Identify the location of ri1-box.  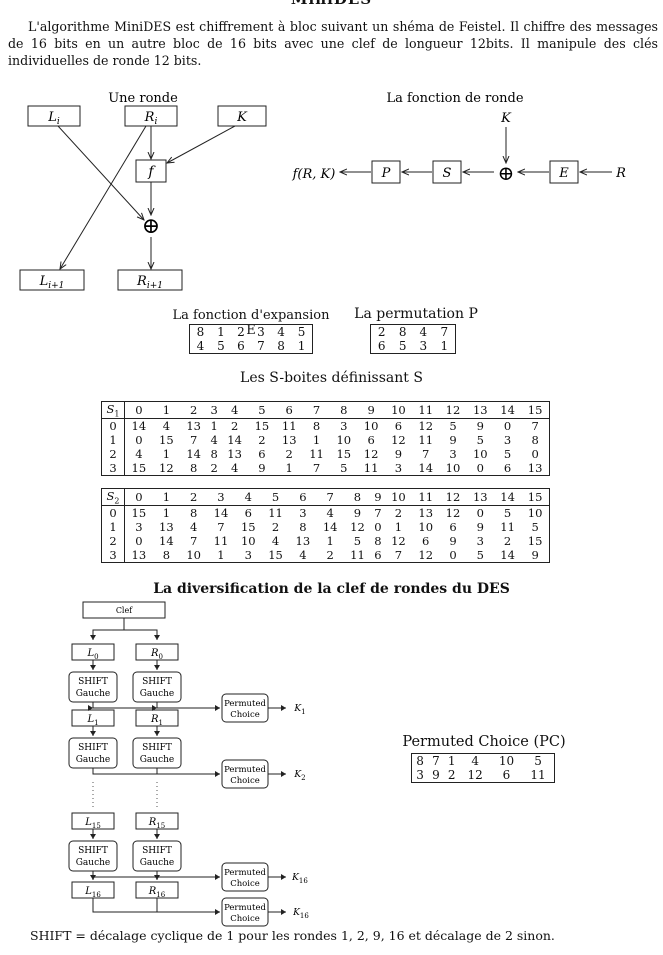
(150, 280).